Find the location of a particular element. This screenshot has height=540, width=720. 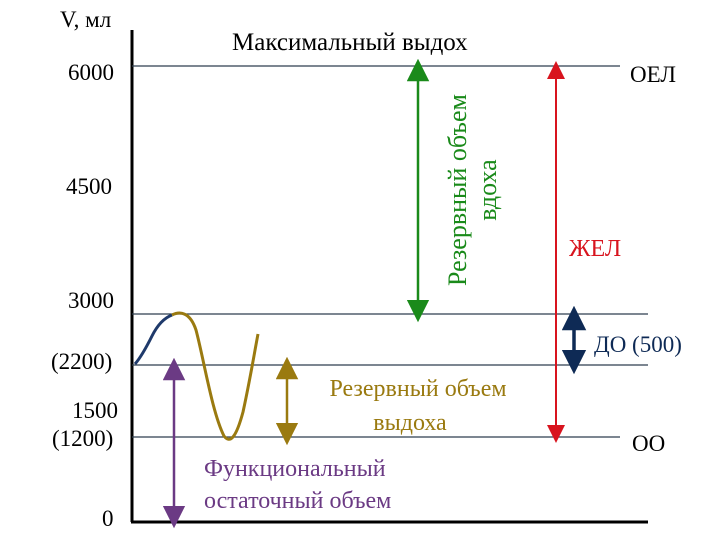

breath-start-segment is located at coordinates (153, 339).